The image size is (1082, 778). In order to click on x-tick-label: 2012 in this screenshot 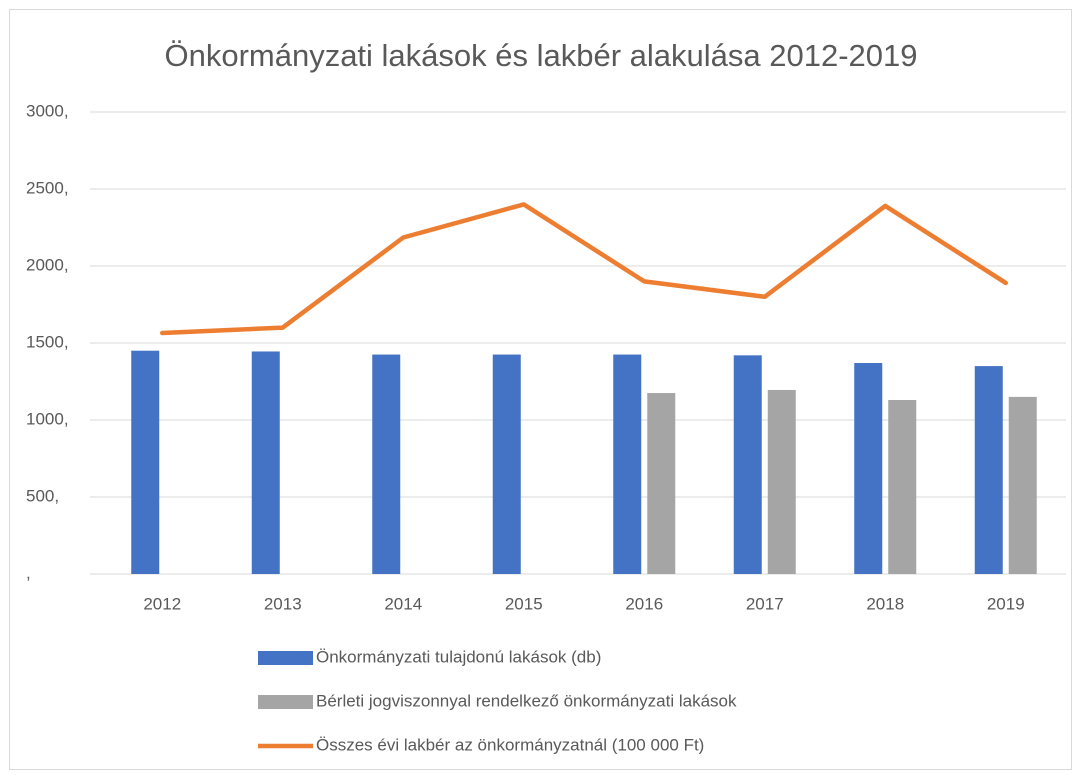, I will do `click(162, 603)`.